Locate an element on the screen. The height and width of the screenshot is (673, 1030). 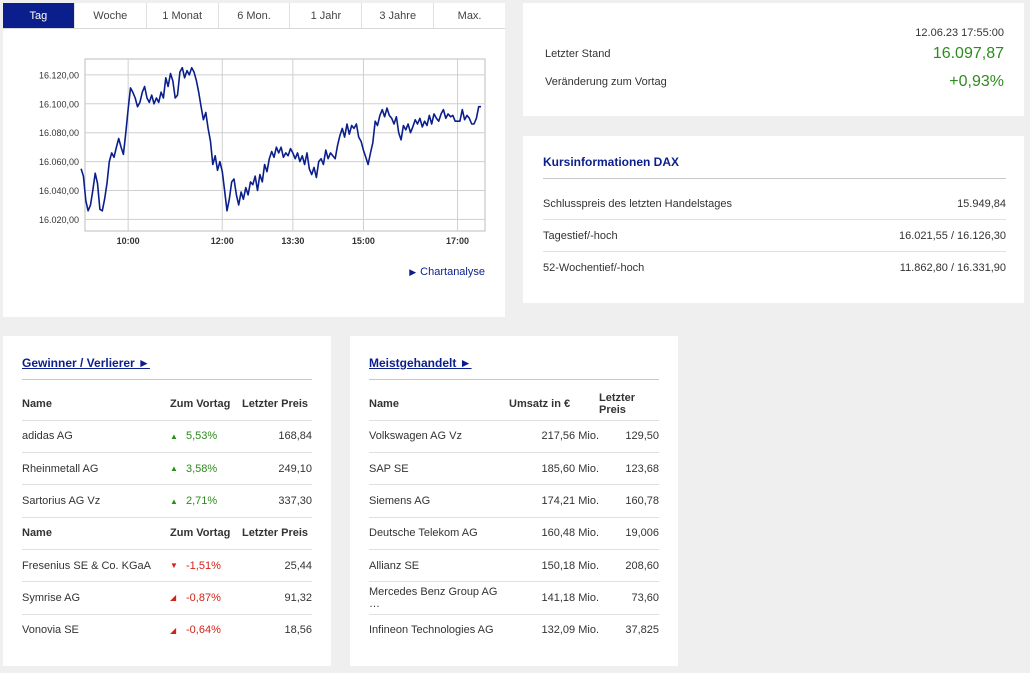
last-price: 249,10 is located at coordinates (277, 469).